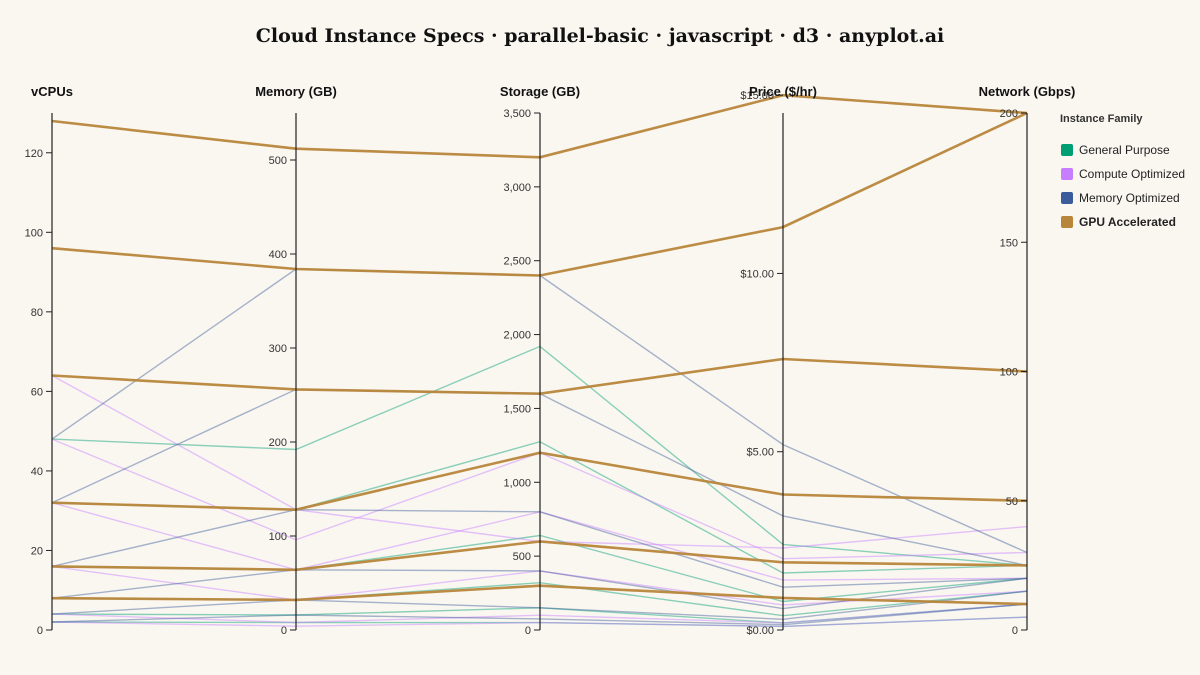 Image resolution: width=1200 pixels, height=675 pixels. I want to click on tick-label: 3,500, so click(517, 114).